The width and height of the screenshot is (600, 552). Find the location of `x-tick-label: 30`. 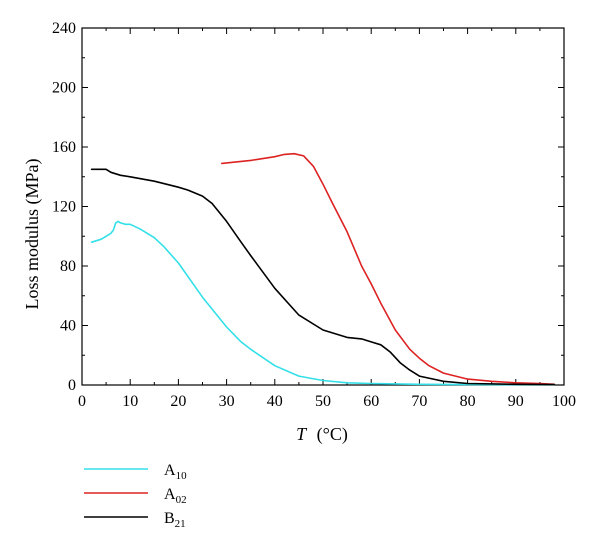

x-tick-label: 30 is located at coordinates (227, 401).